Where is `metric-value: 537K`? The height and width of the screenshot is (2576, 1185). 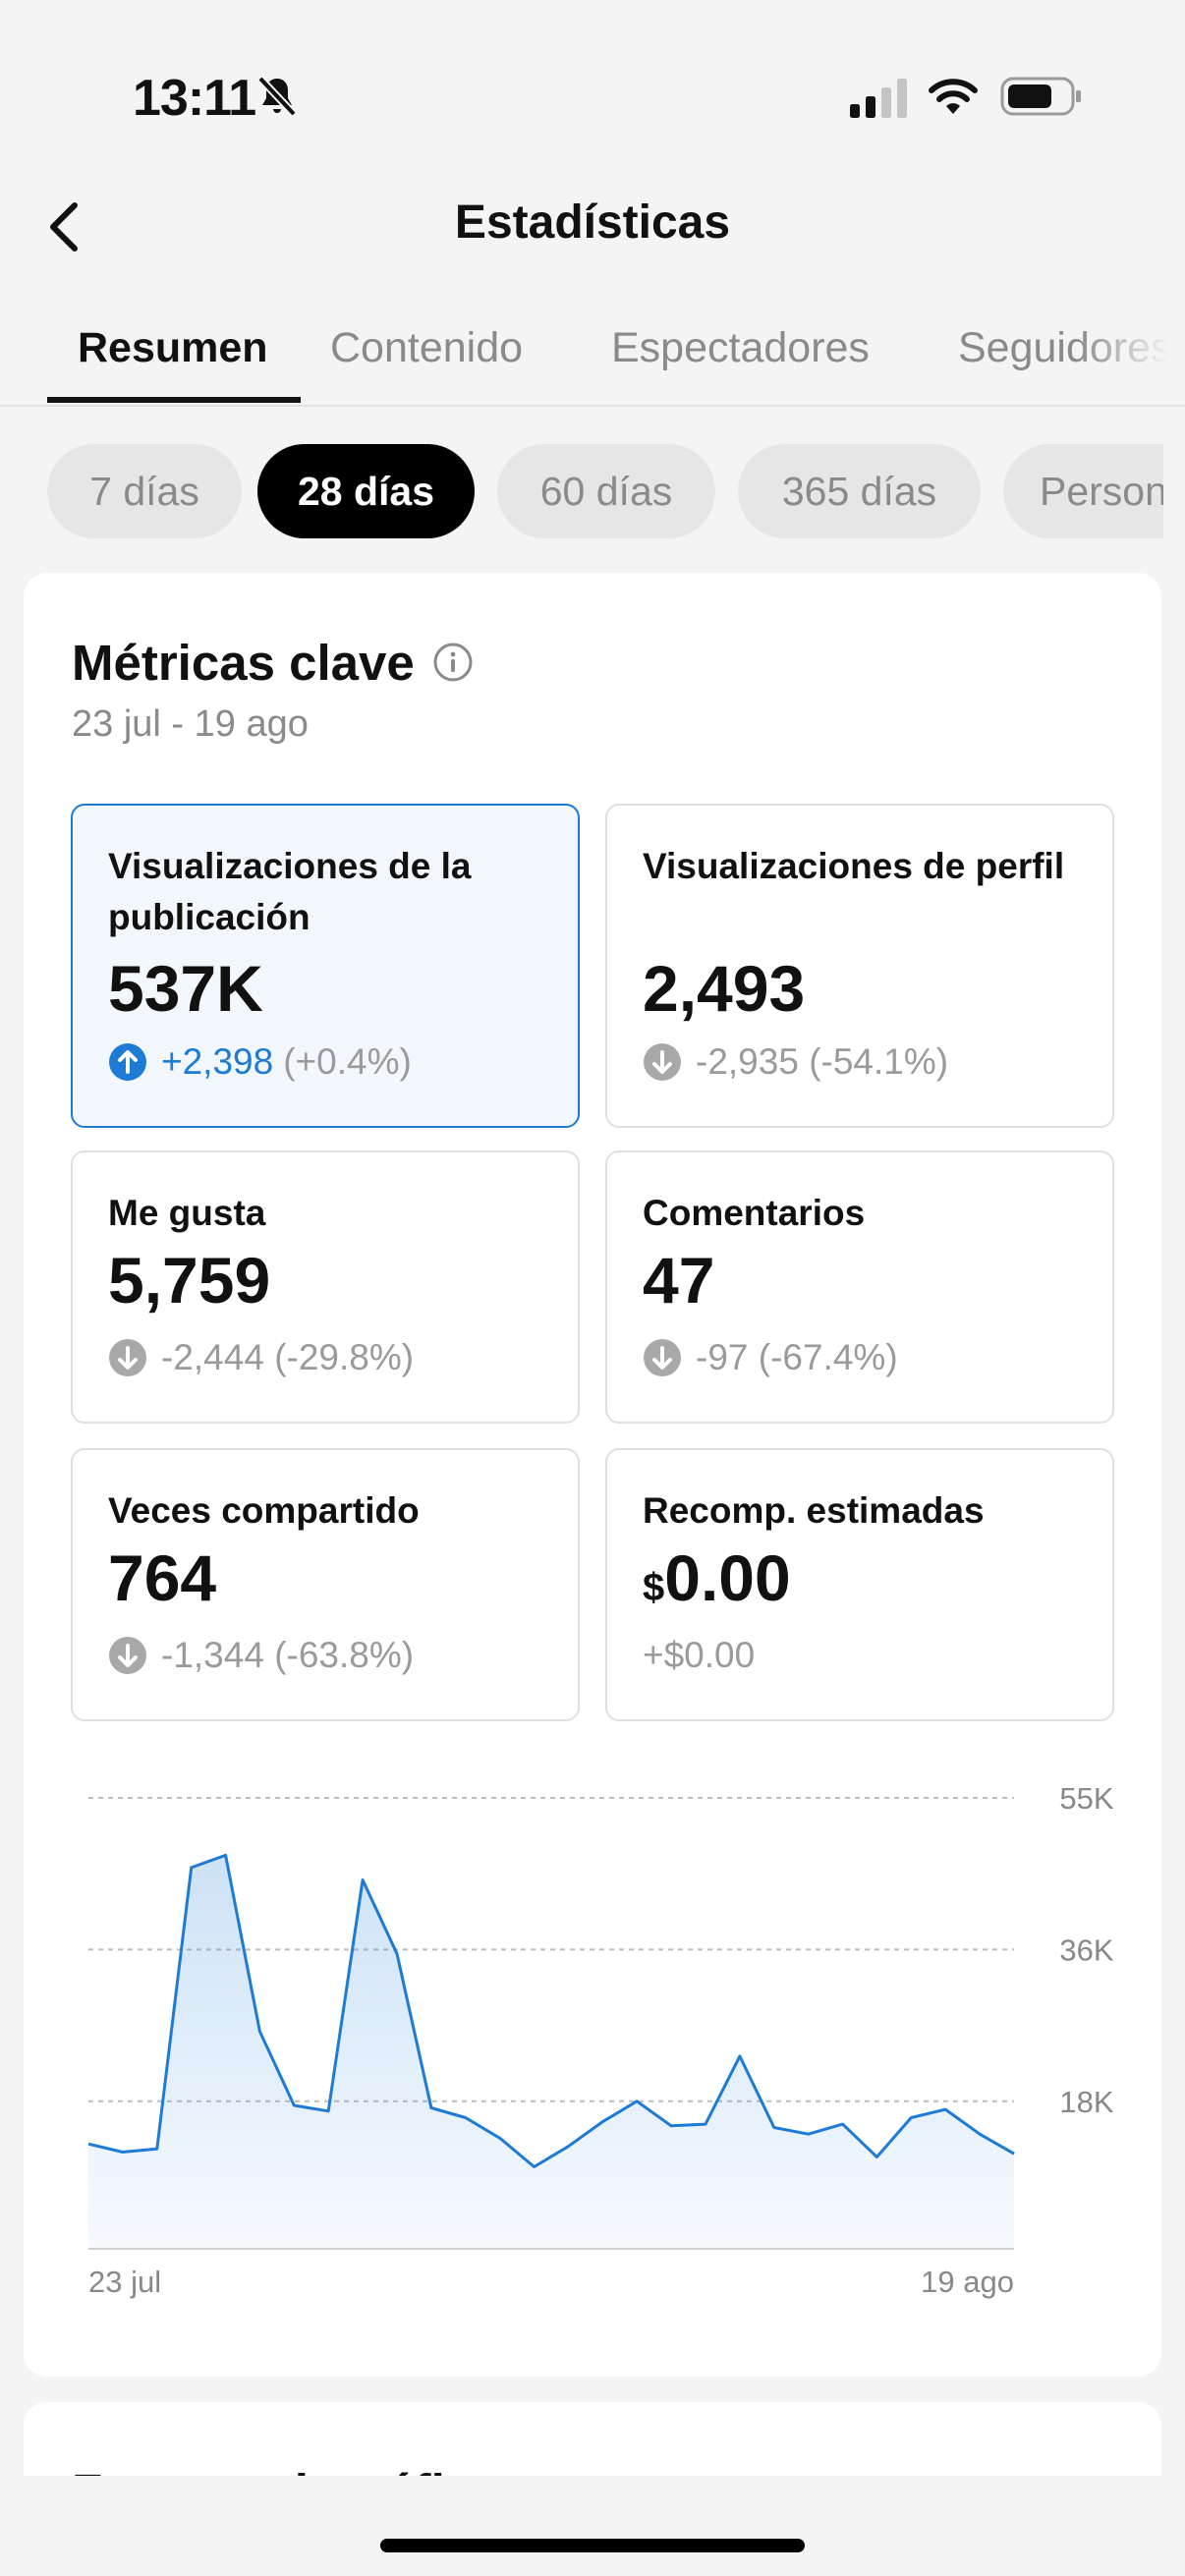 metric-value: 537K is located at coordinates (185, 988).